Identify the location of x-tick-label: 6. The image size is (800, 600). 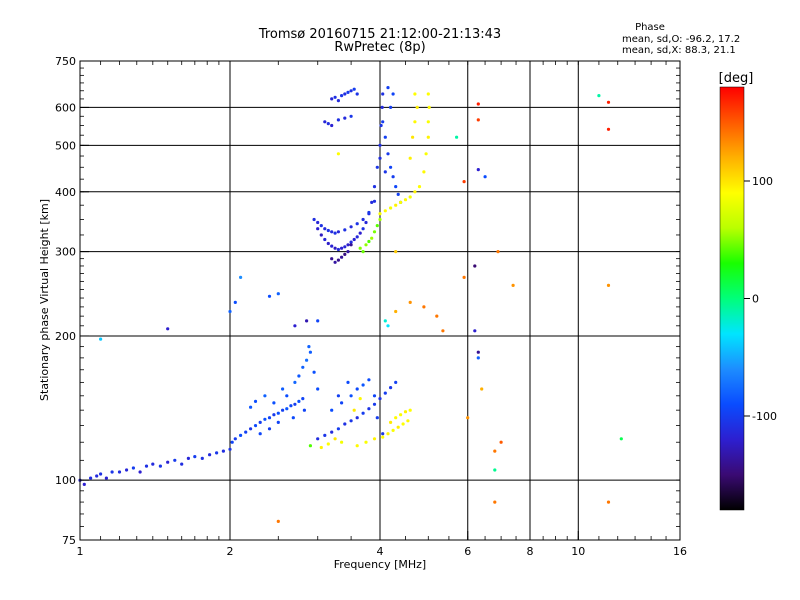
(467, 551).